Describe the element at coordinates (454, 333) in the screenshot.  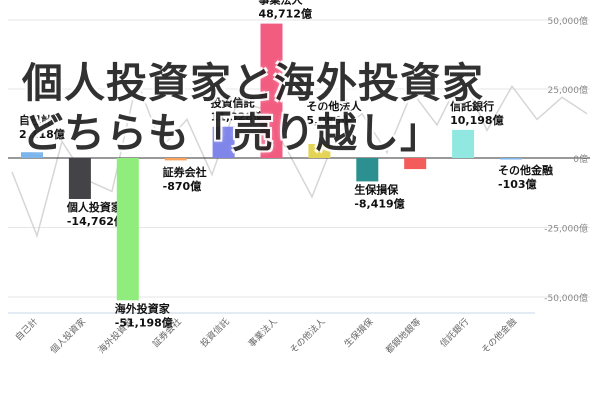
I see `x-tick-label: 信託銀行` at that location.